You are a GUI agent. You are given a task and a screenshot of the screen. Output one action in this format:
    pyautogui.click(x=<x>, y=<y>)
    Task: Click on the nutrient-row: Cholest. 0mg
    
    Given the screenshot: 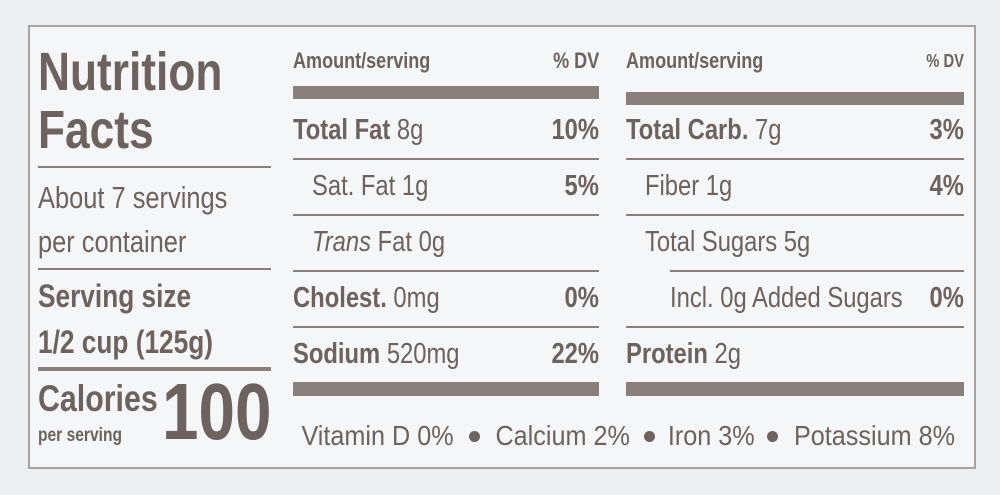 What is the action you would take?
    pyautogui.click(x=366, y=298)
    